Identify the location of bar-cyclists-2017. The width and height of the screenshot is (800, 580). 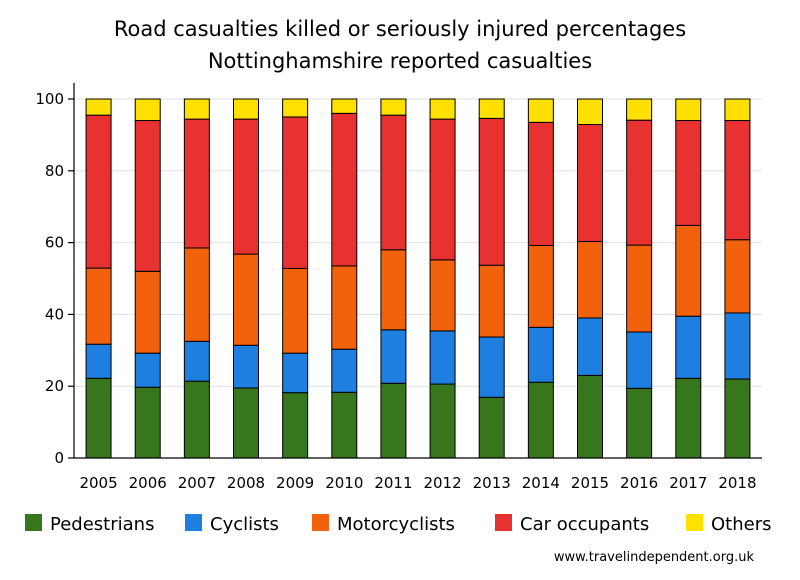
(688, 347).